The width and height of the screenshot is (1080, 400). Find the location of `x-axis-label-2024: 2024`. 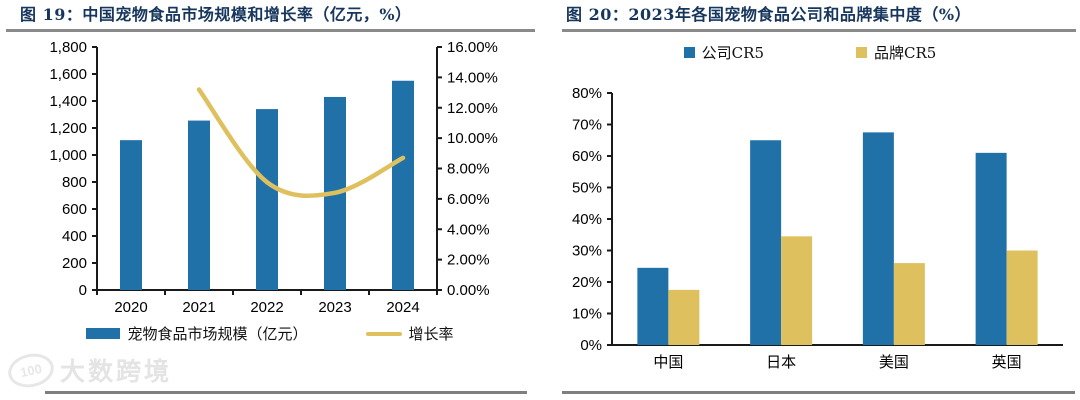

x-axis-label-2024: 2024 is located at coordinates (402, 307).